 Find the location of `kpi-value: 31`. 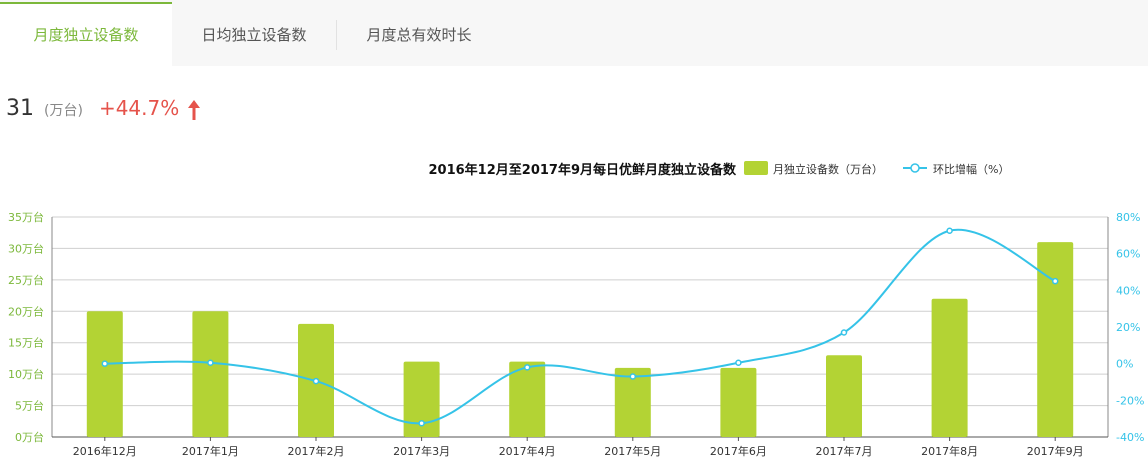

kpi-value: 31 is located at coordinates (20, 108).